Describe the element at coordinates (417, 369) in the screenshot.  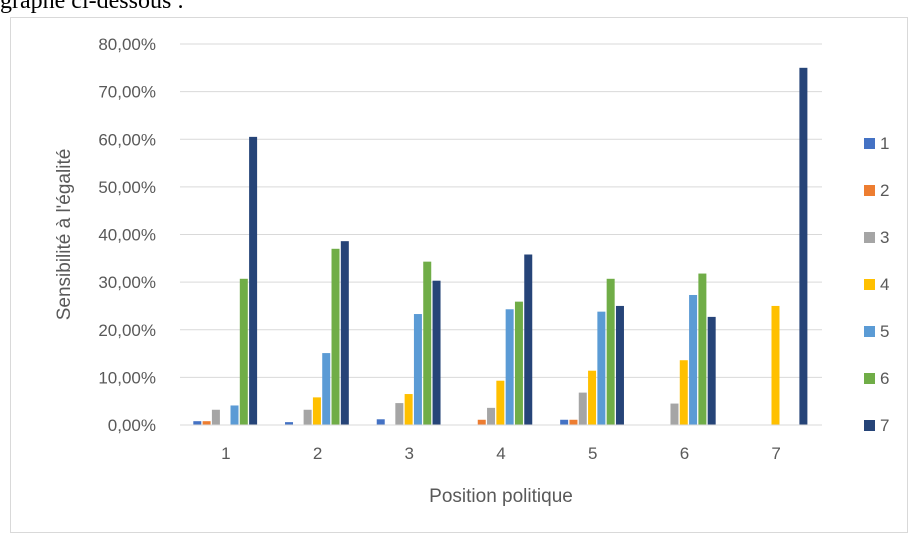
I see `bar-cat3-series5` at that location.